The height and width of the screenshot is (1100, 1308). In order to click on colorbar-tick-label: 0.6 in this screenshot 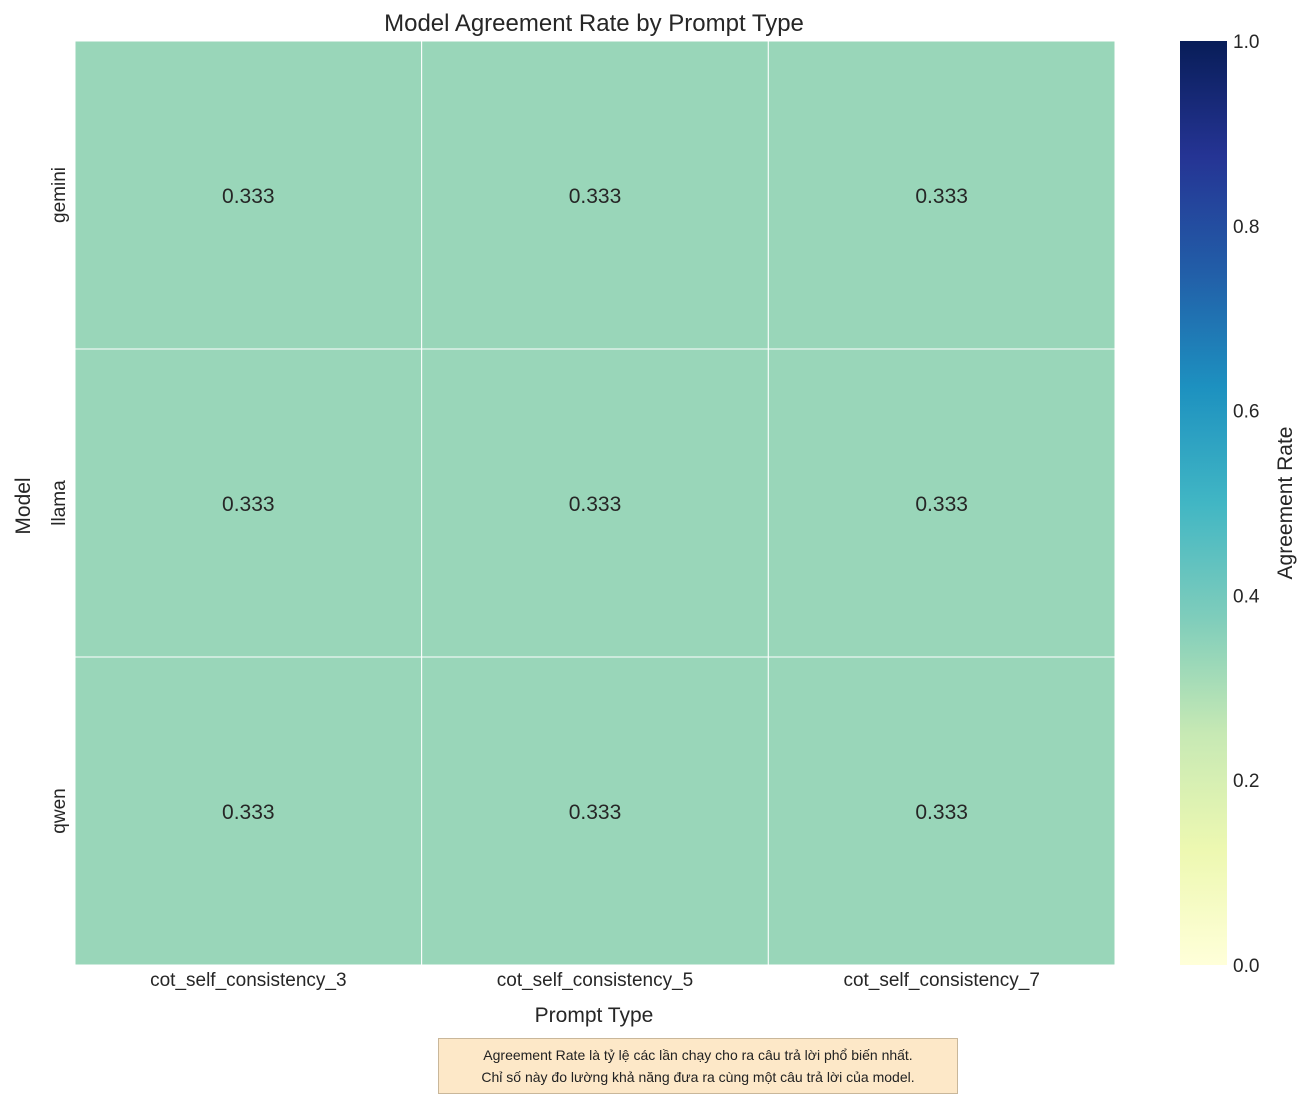, I will do `click(1246, 412)`.